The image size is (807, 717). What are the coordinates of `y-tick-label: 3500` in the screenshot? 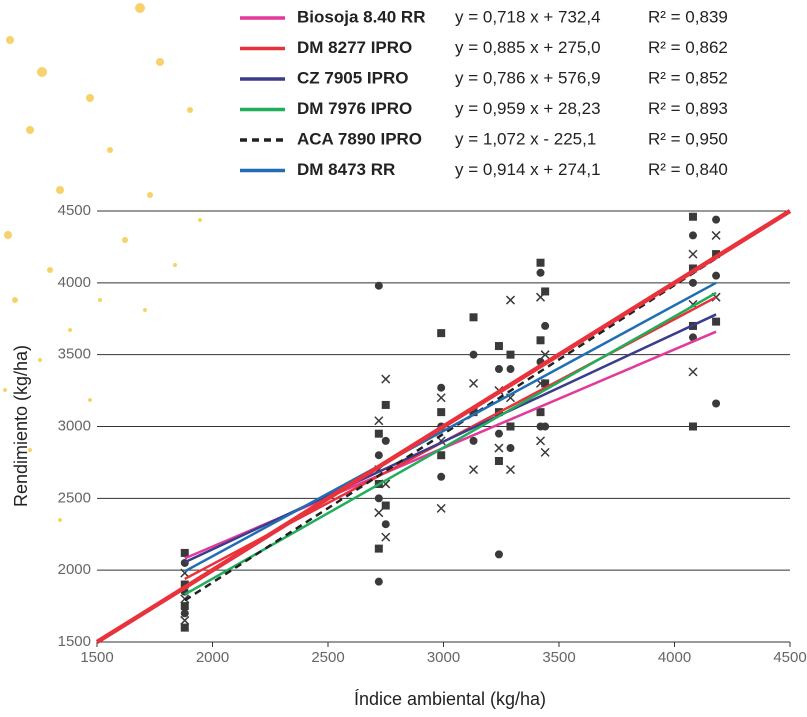 It's located at (74, 354).